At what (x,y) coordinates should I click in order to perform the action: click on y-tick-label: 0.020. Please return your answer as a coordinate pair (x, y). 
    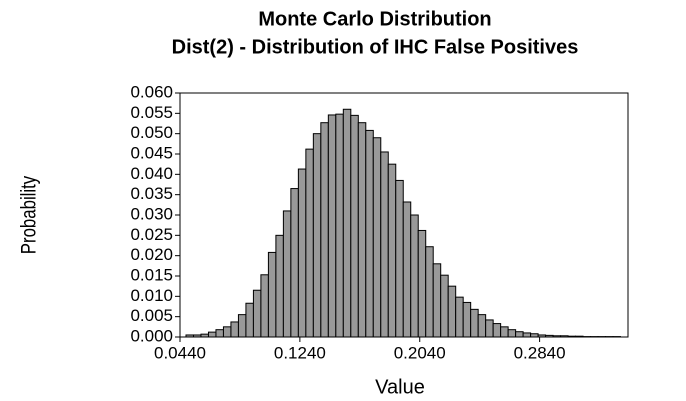
    Looking at the image, I should click on (151, 254).